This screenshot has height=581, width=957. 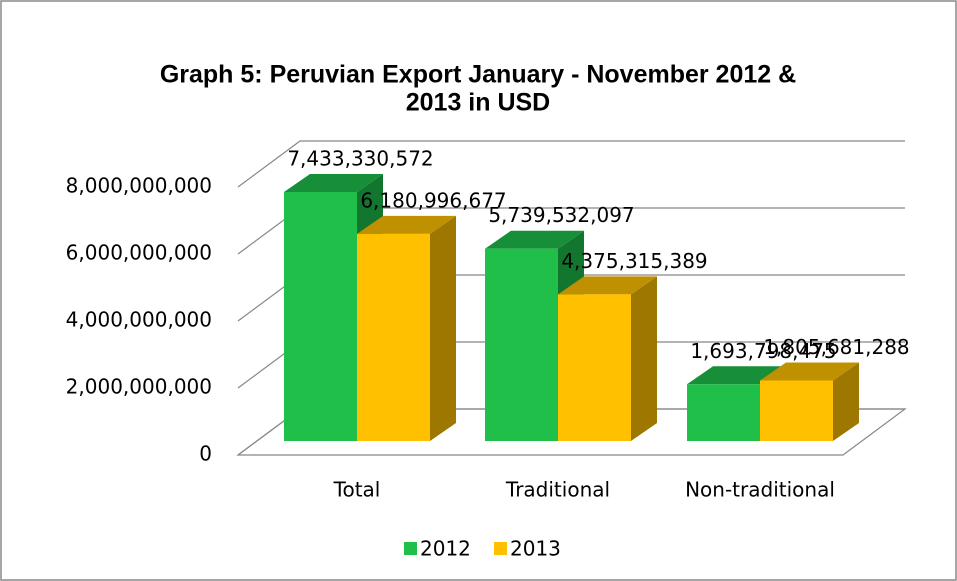 I want to click on data-label: 1,805,681,288, so click(x=836, y=347).